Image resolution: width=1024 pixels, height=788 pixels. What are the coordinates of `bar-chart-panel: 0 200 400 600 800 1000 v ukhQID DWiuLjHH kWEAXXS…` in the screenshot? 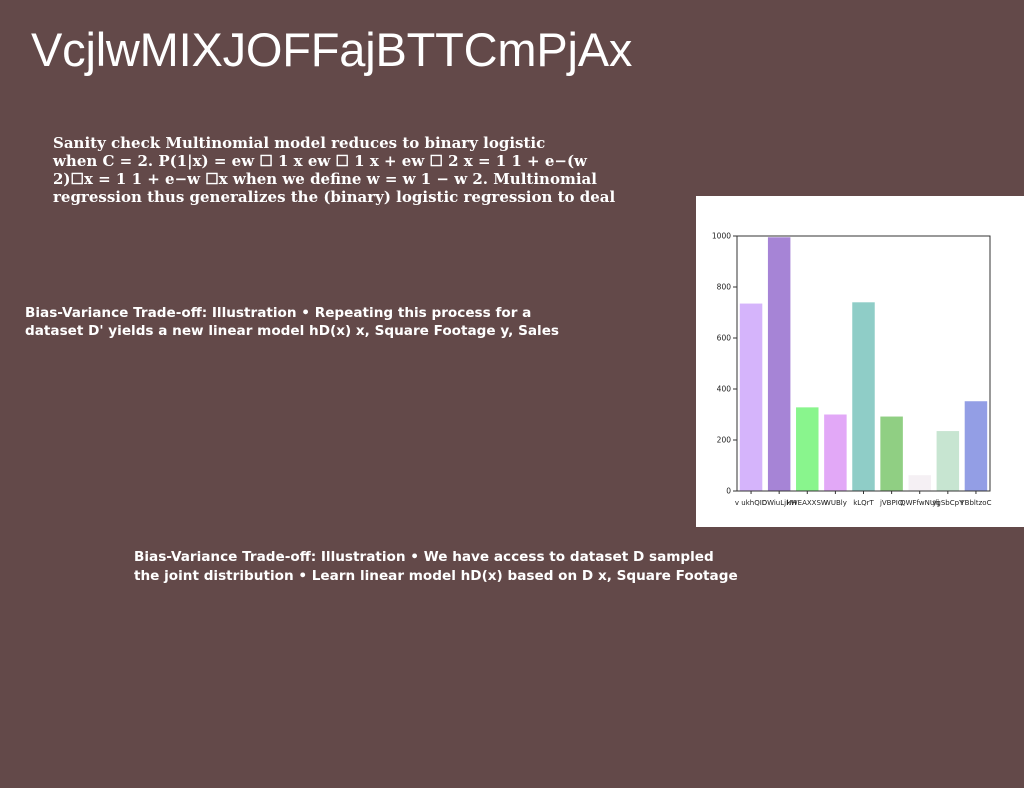 It's located at (860, 361).